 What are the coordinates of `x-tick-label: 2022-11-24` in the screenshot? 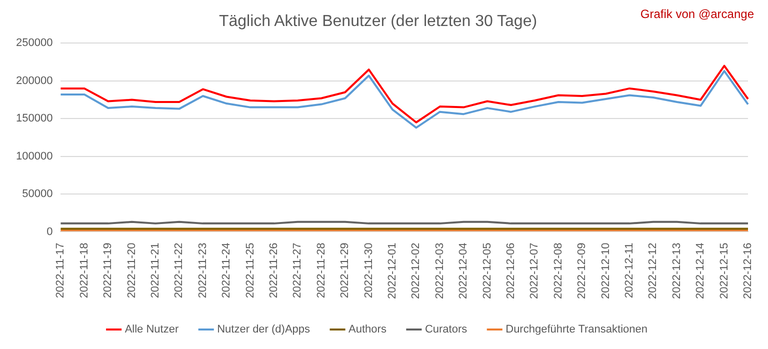 It's located at (226, 270).